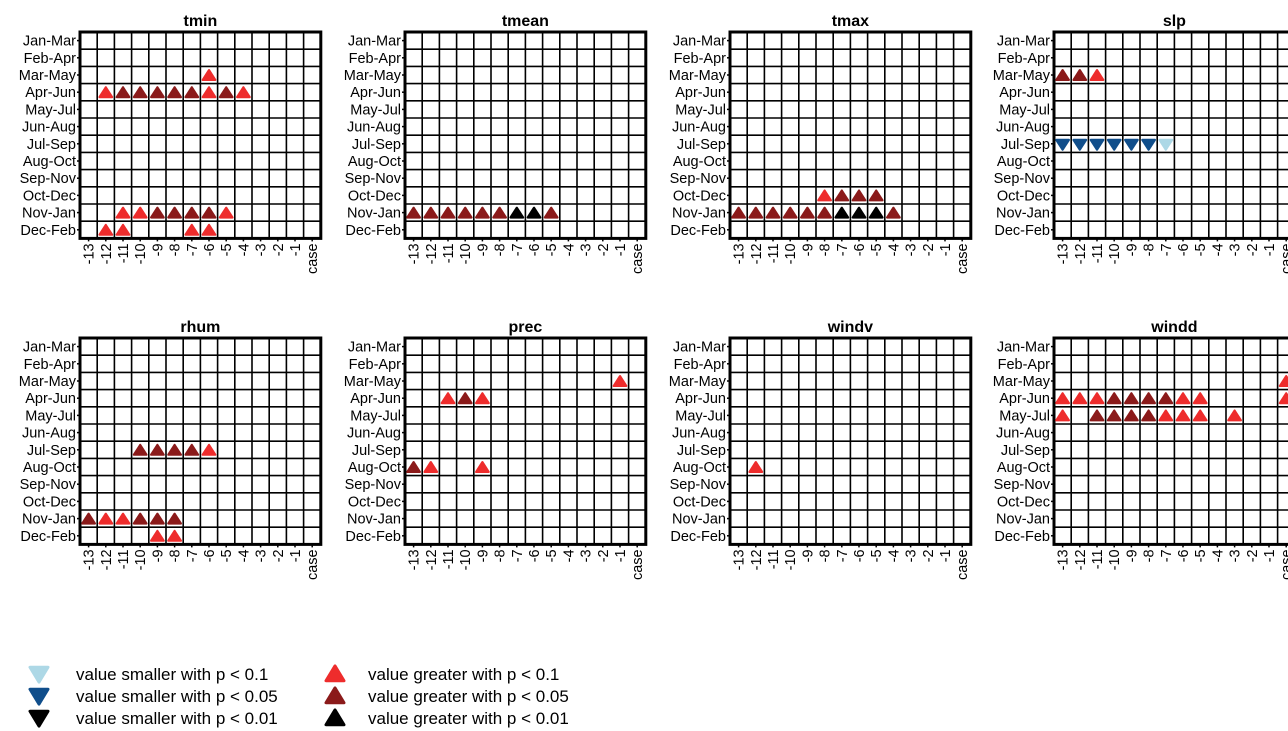 This screenshot has width=1288, height=731. What do you see at coordinates (912, 249) in the screenshot?
I see `x-tick-label: -3` at bounding box center [912, 249].